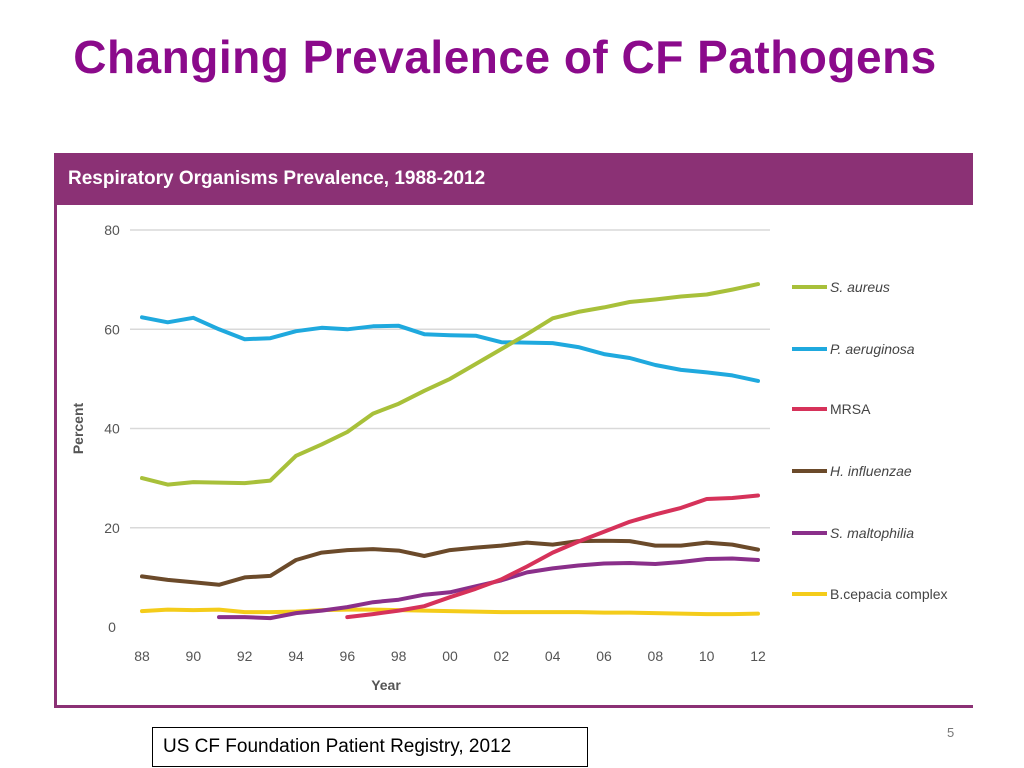  What do you see at coordinates (872, 533) in the screenshot?
I see `legend-label: S. maltophilia` at bounding box center [872, 533].